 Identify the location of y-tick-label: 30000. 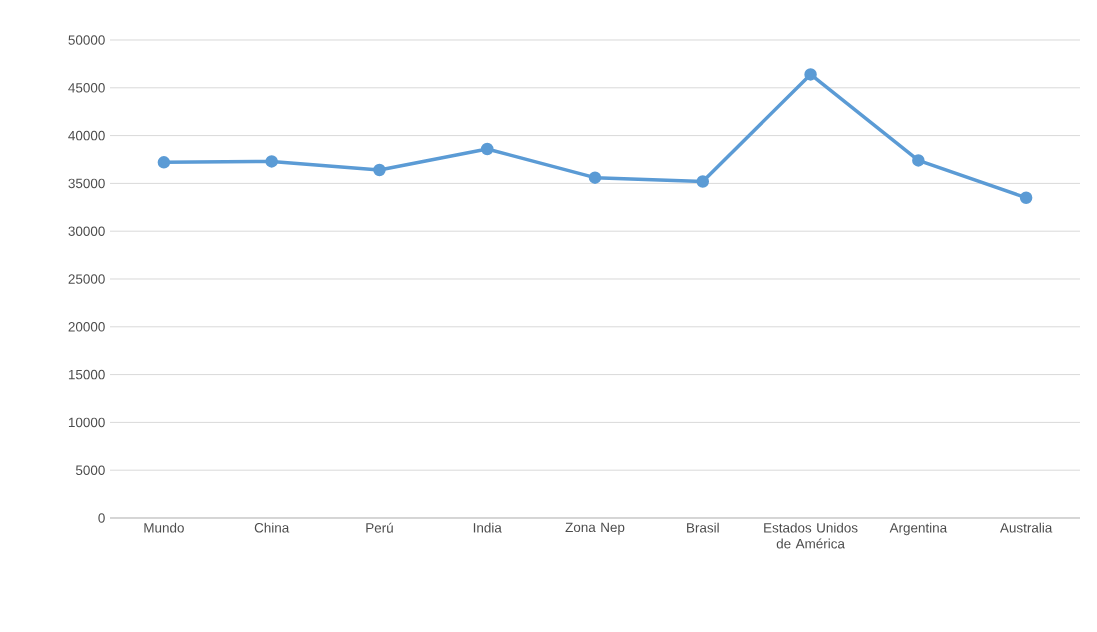
(86, 231).